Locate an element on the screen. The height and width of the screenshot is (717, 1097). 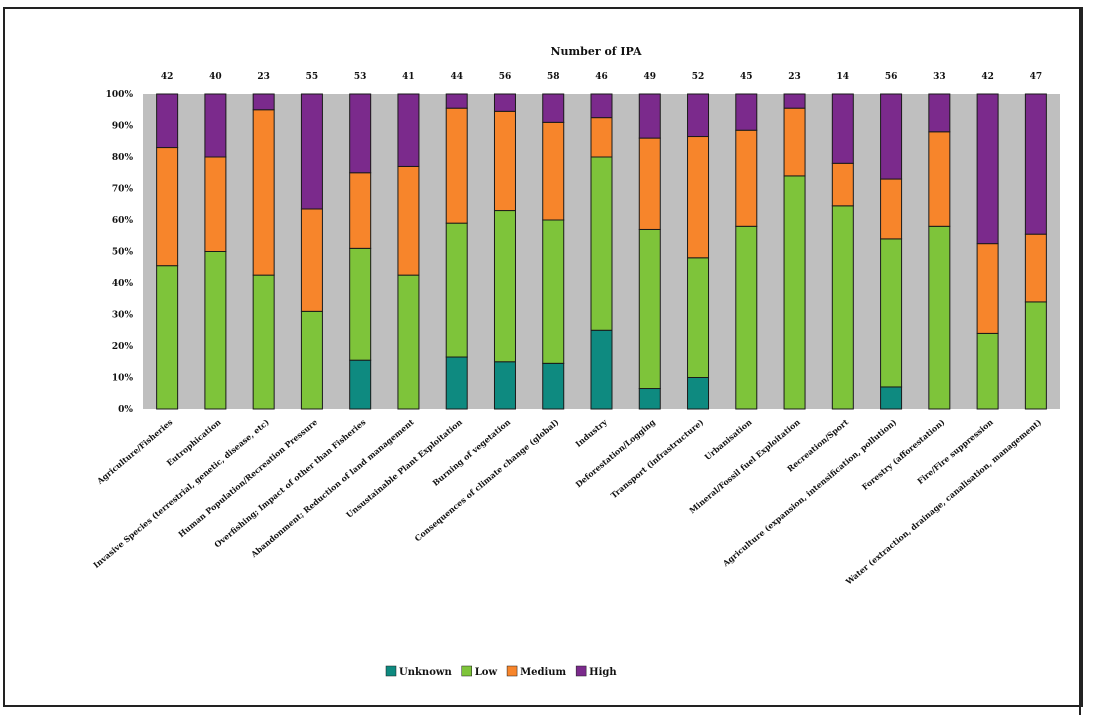
y-axis: 0% 10% 20% 30% 40% 50% 60% 70% 80% 90% 100% is located at coordinates (120, 252).